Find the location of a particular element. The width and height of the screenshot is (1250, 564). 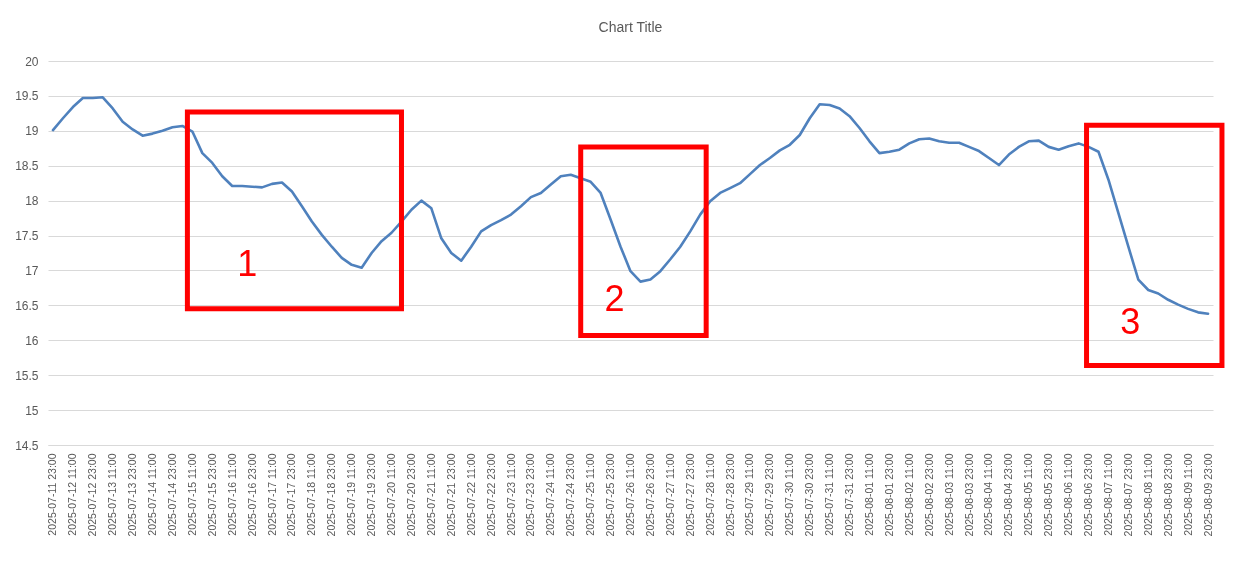

x-tick-label: 2025-07-29 23:00 is located at coordinates (769, 495).